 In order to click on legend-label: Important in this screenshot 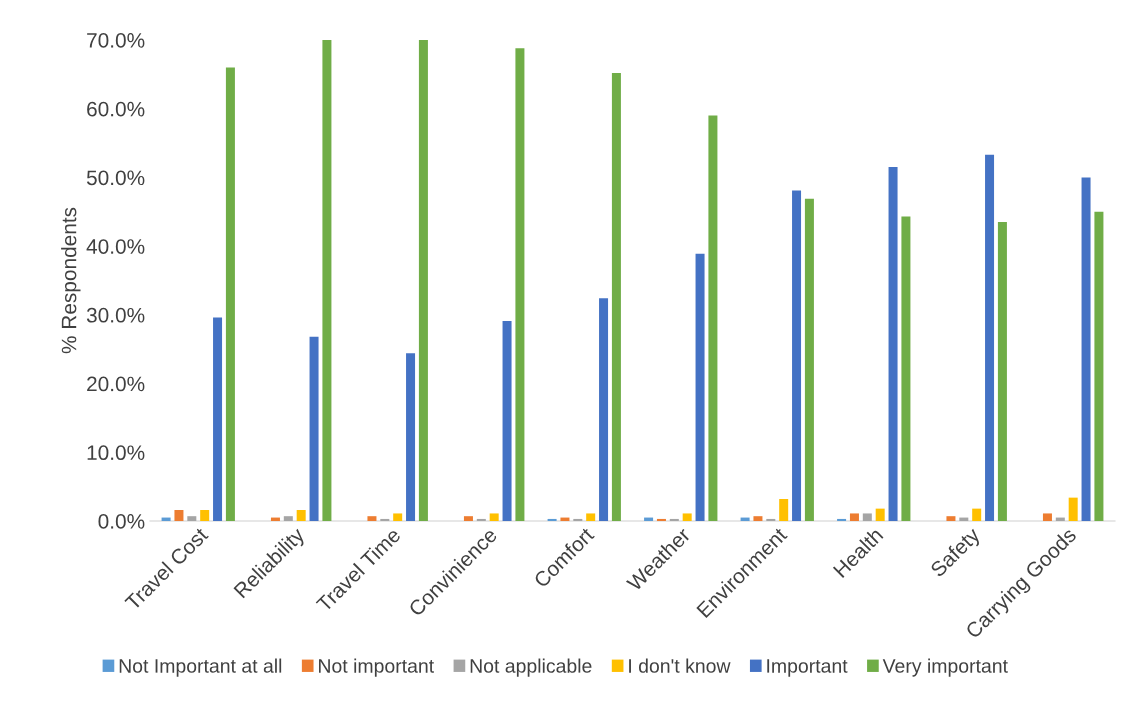, I will do `click(807, 668)`.